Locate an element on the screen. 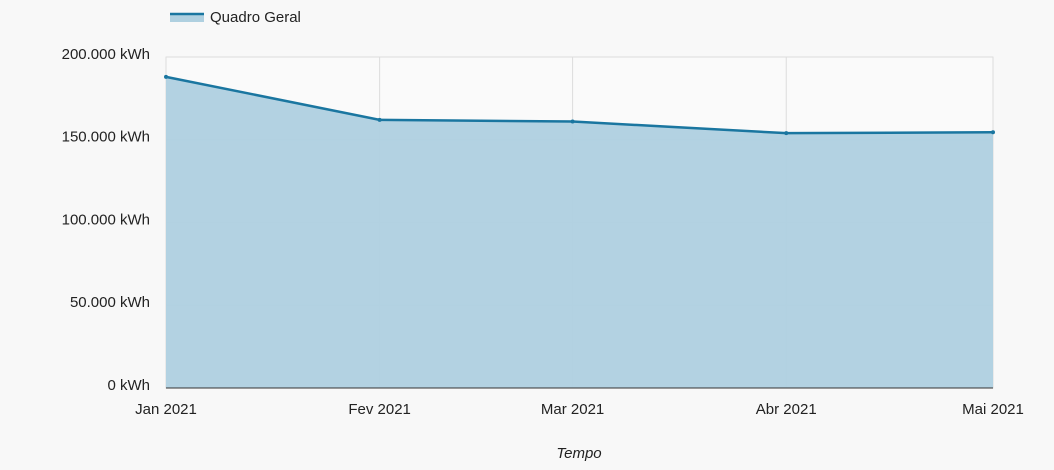 The image size is (1054, 470). y-tick-label: 150.000 kWh is located at coordinates (106, 137).